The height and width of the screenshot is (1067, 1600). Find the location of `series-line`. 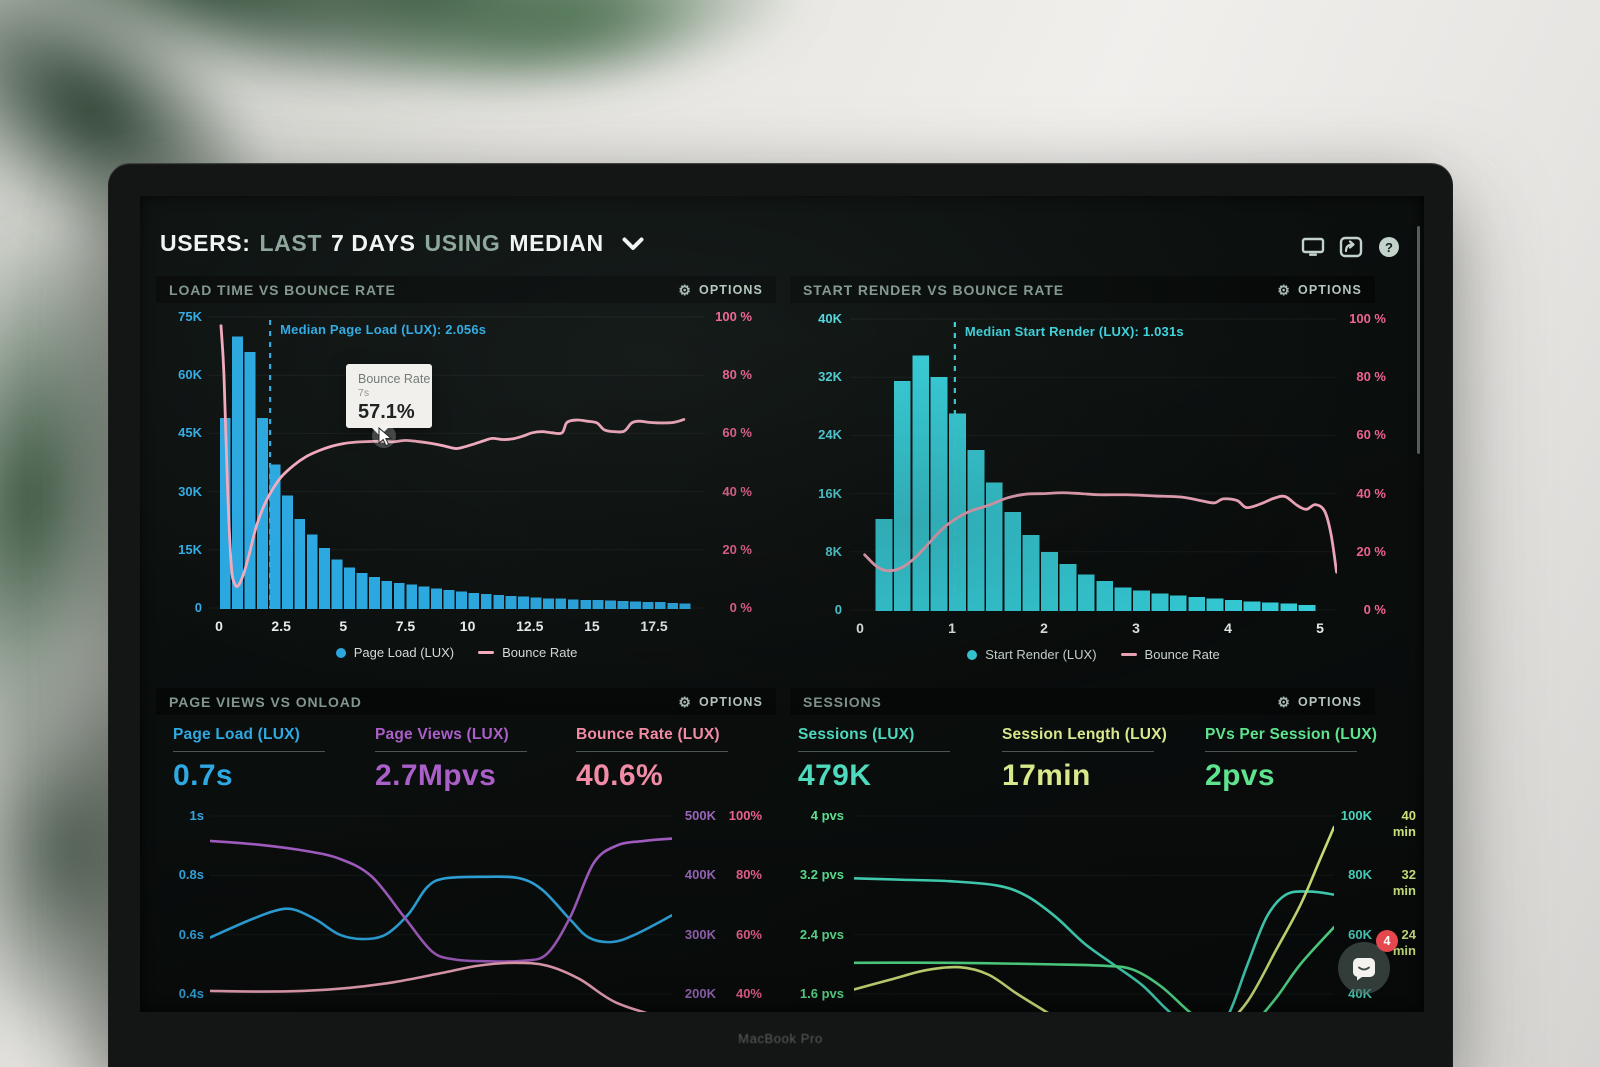

series-line is located at coordinates (1094, 918).